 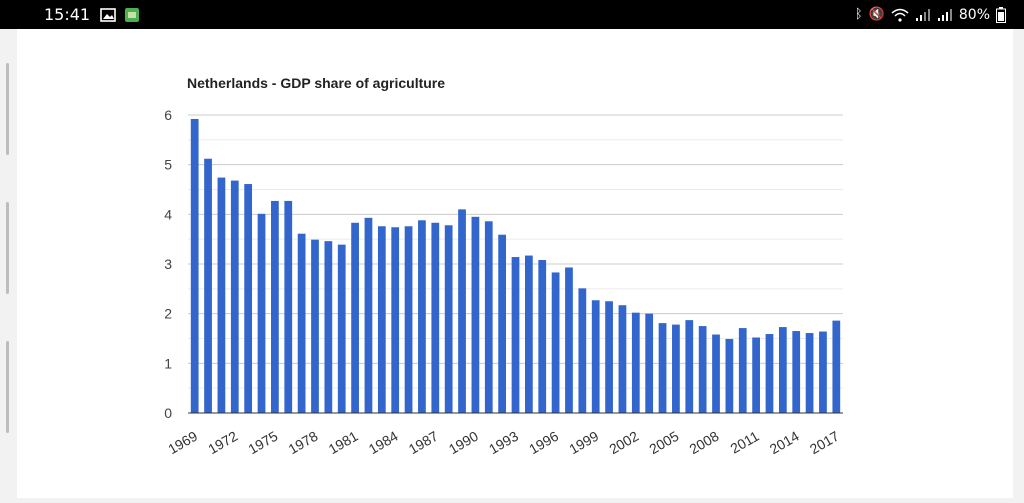 What do you see at coordinates (275, 306) in the screenshot?
I see `bar-1975` at bounding box center [275, 306].